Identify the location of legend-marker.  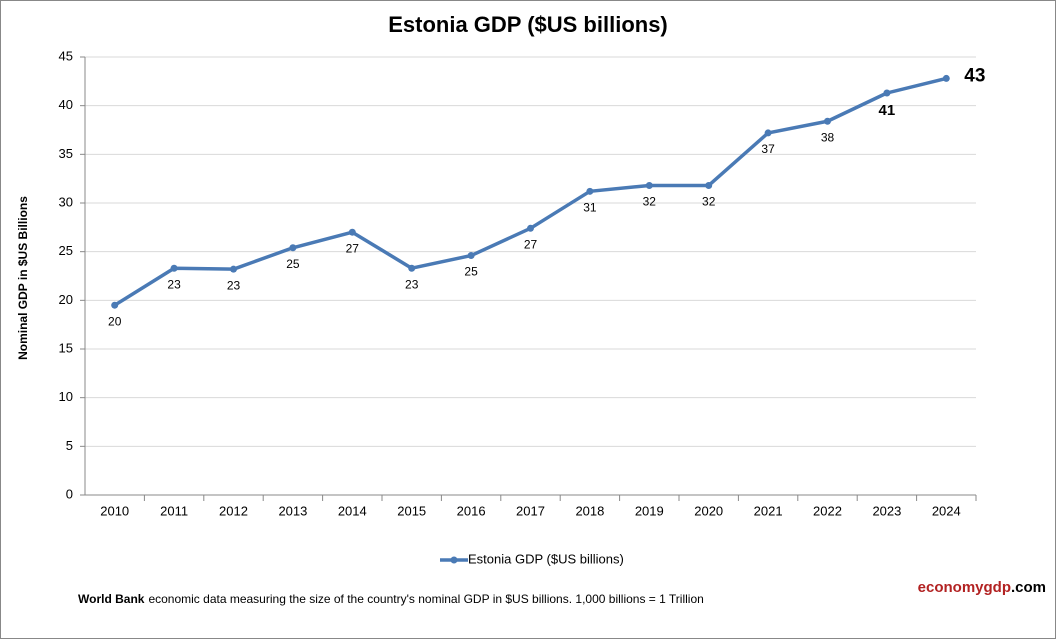
(454, 560).